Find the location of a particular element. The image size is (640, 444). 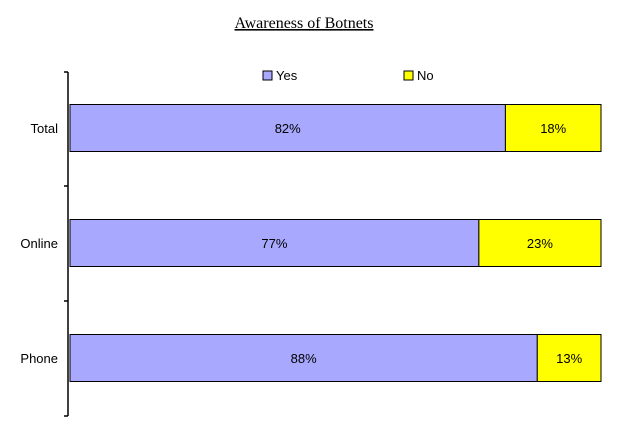

legend: Yes No is located at coordinates (348, 75).